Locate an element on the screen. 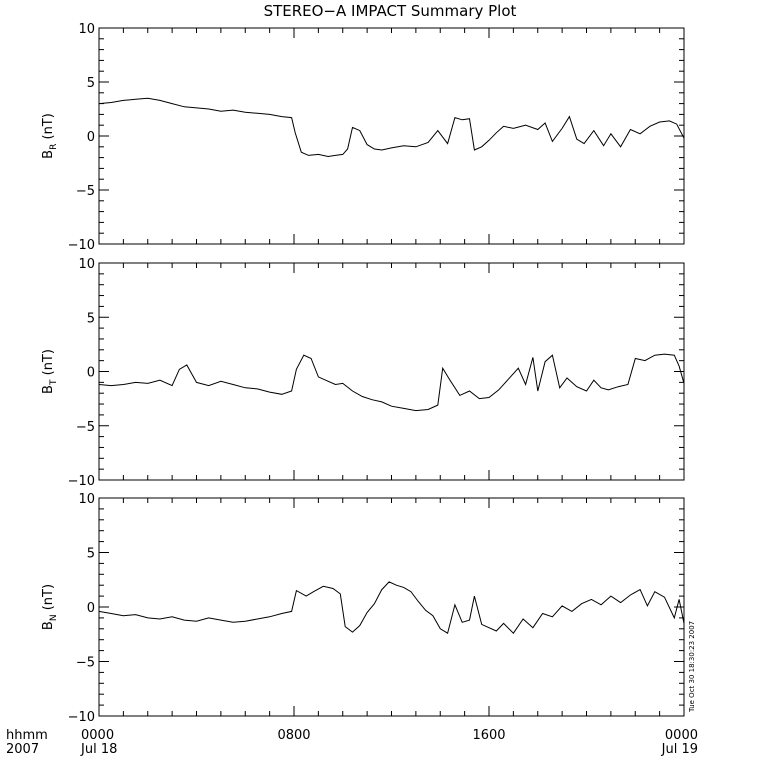  y-axis-label: BR (nT) is located at coordinates (50, 136).